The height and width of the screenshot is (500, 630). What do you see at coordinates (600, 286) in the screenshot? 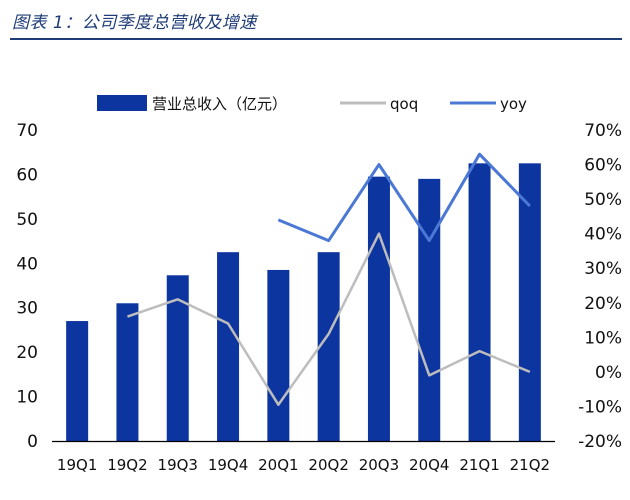
I see `right-axis: -20% -10% 0% 10% 20% 30% 40% 50% 60% 70%` at bounding box center [600, 286].